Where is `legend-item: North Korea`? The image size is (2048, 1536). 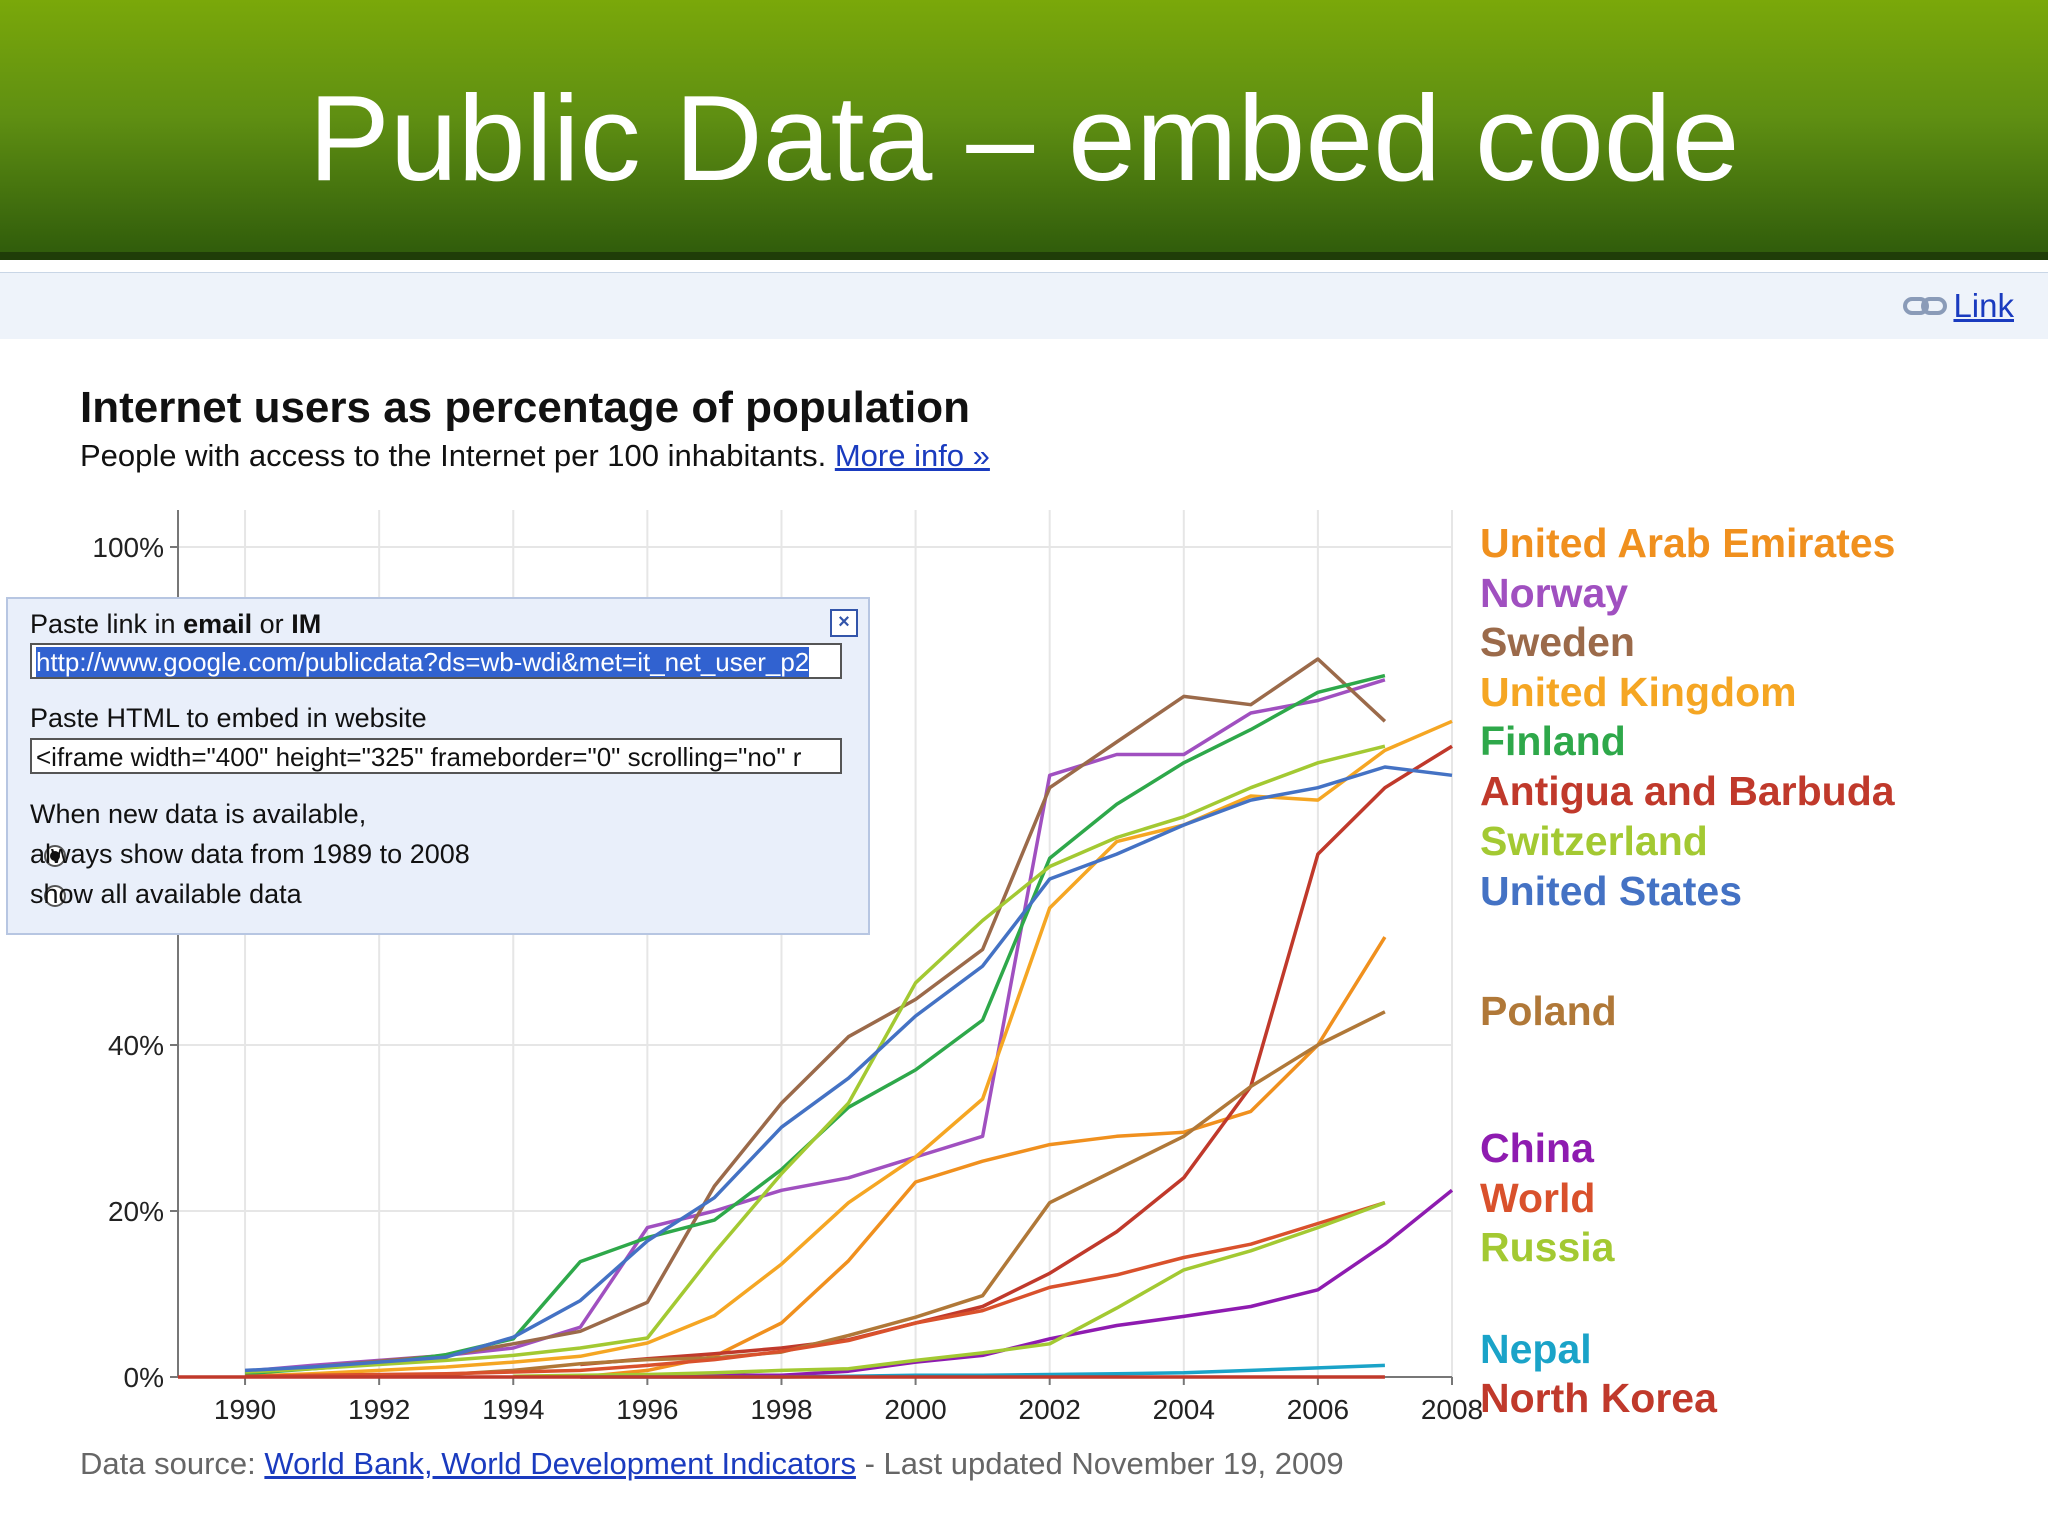 legend-item: North Korea is located at coordinates (1598, 1398).